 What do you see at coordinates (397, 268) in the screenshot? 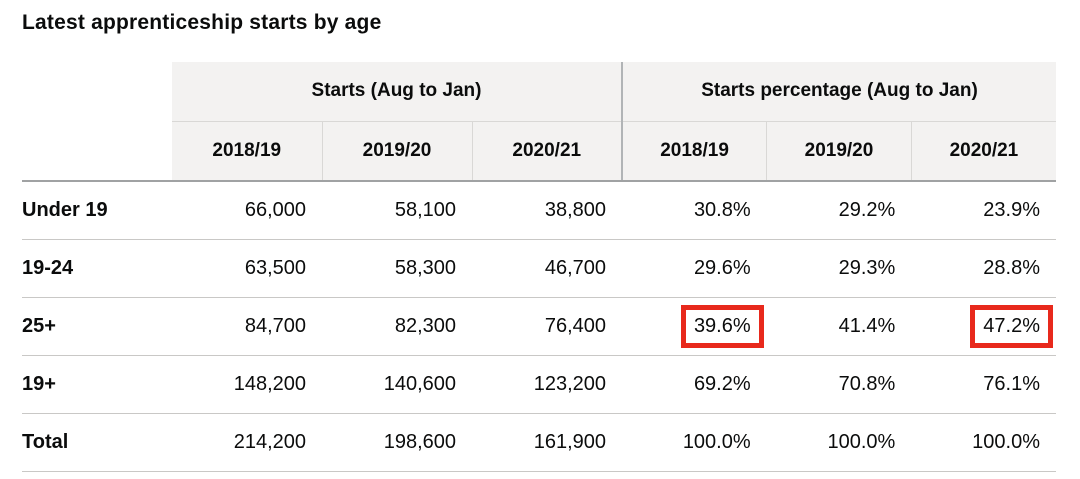
I see `starts-cell: 58,300` at bounding box center [397, 268].